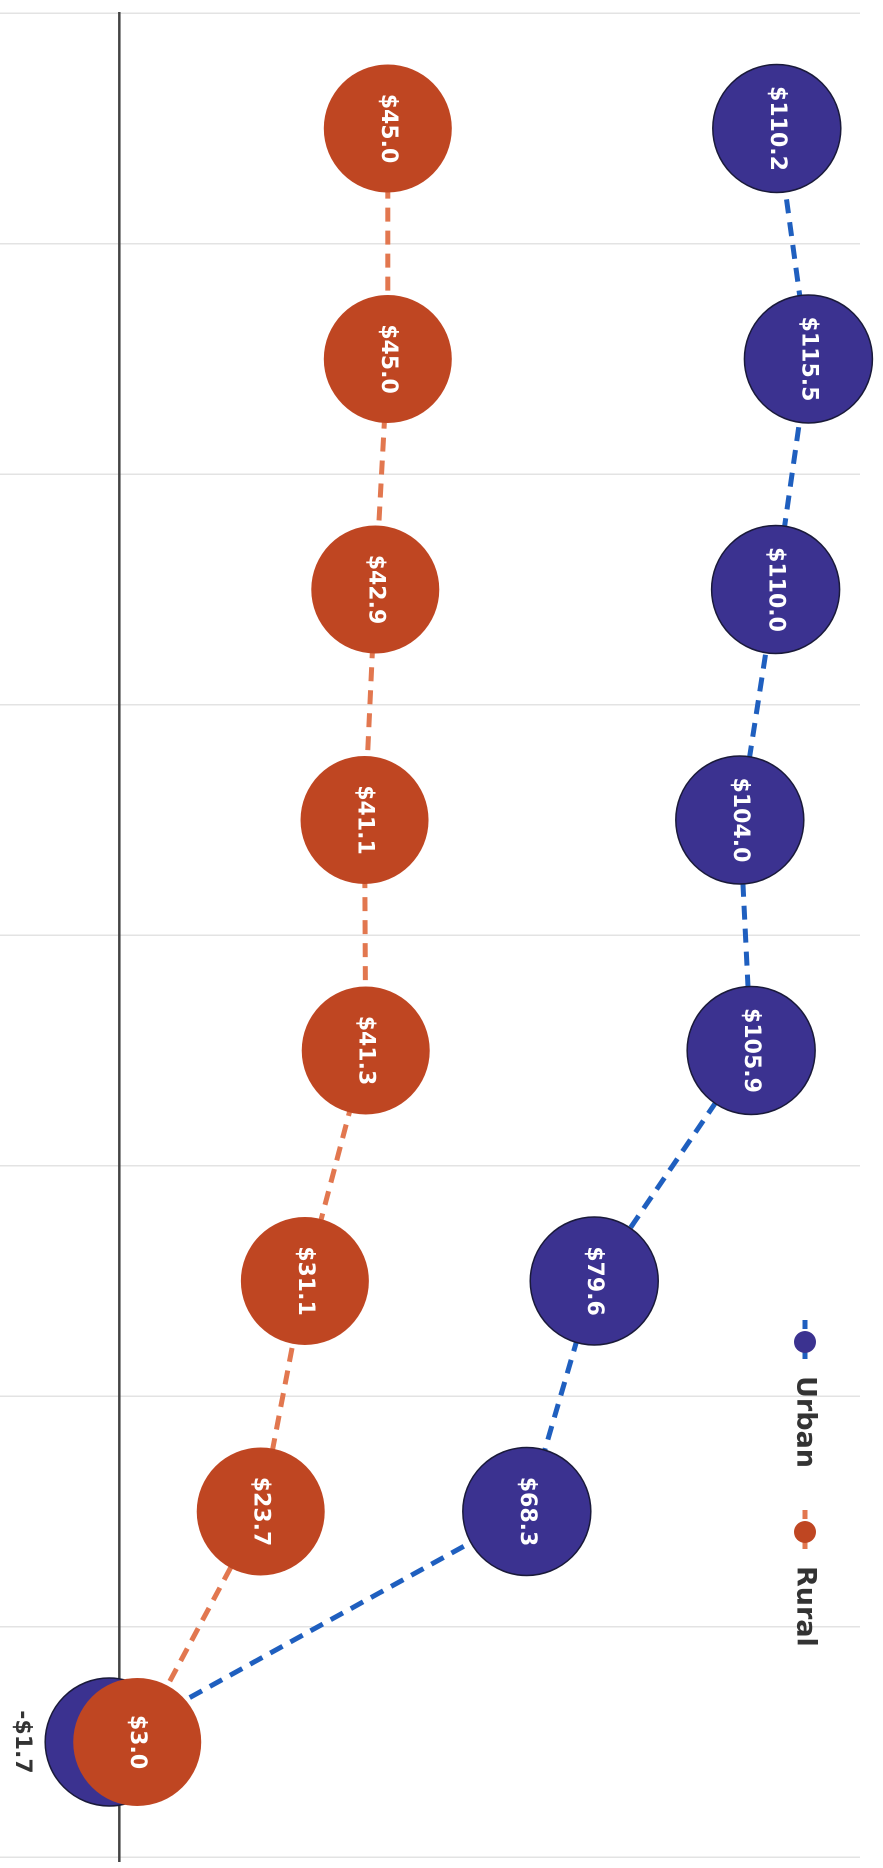 The image size is (883, 1868). I want to click on data-label: $110.0, so click(776, 589).